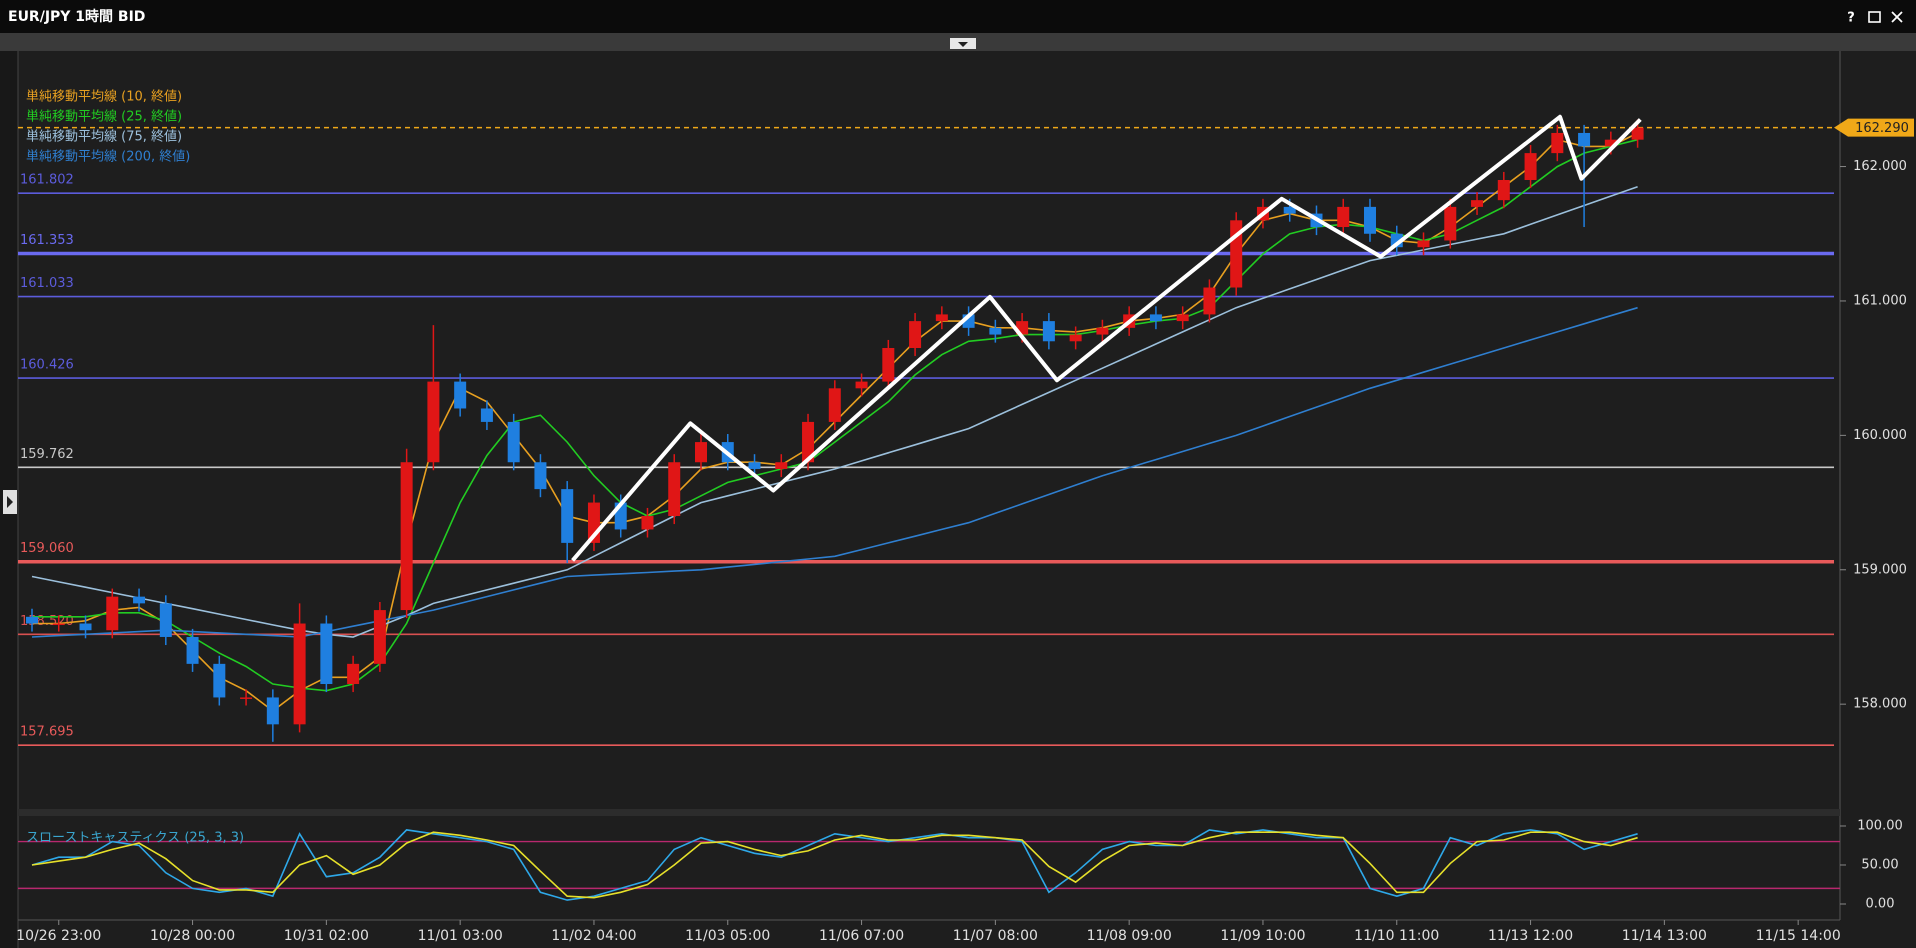 The height and width of the screenshot is (948, 1916). What do you see at coordinates (108, 157) in the screenshot?
I see `legend-entry: 単純移動平均線 (200, 終値)` at bounding box center [108, 157].